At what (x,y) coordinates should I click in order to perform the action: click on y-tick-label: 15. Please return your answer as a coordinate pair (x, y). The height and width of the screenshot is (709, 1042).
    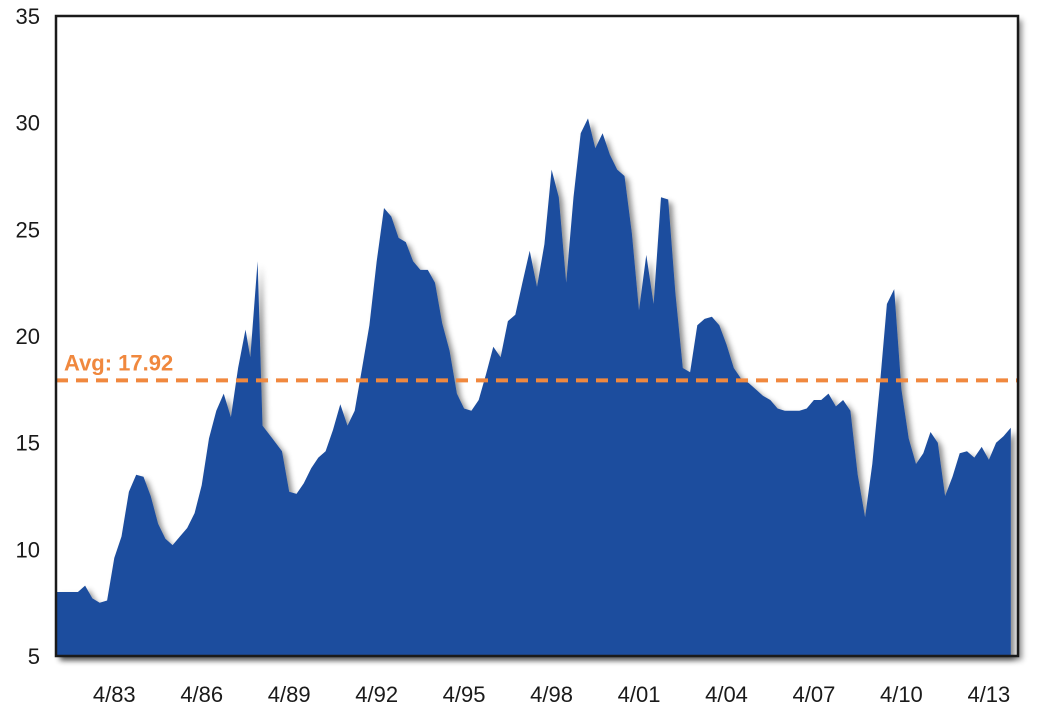
    Looking at the image, I should click on (28, 443).